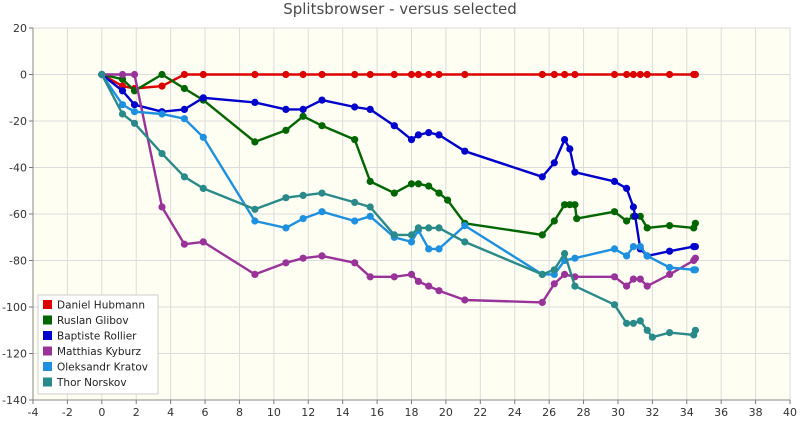 The width and height of the screenshot is (800, 431). I want to click on y-tick-label: 0, so click(23, 75).